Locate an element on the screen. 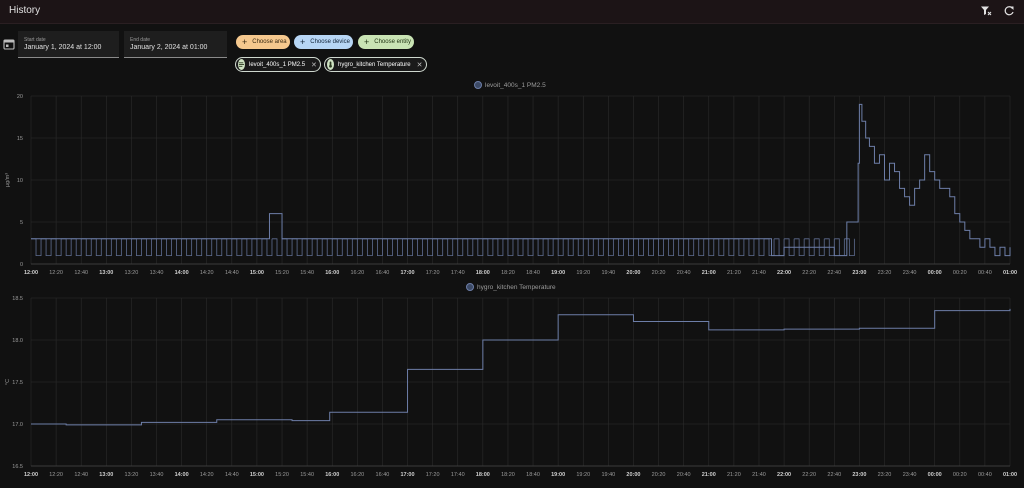  start-date-field: Start date January 1, 2024 at 12:00 is located at coordinates (68, 44).